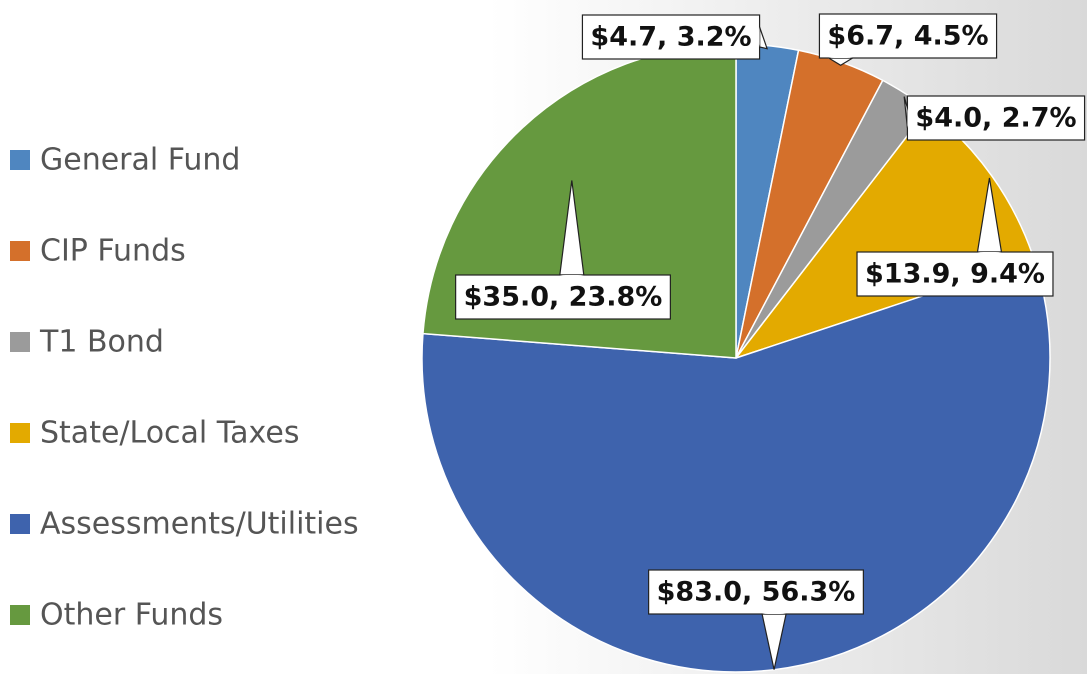 Image resolution: width=1087 pixels, height=674 pixels. I want to click on data-label: $83.0, 56.3%, so click(756, 592).